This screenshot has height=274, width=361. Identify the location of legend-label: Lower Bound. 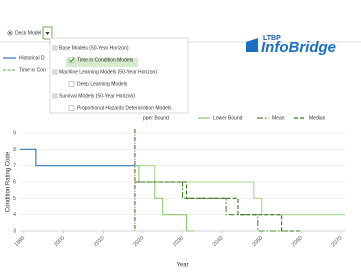
(228, 118).